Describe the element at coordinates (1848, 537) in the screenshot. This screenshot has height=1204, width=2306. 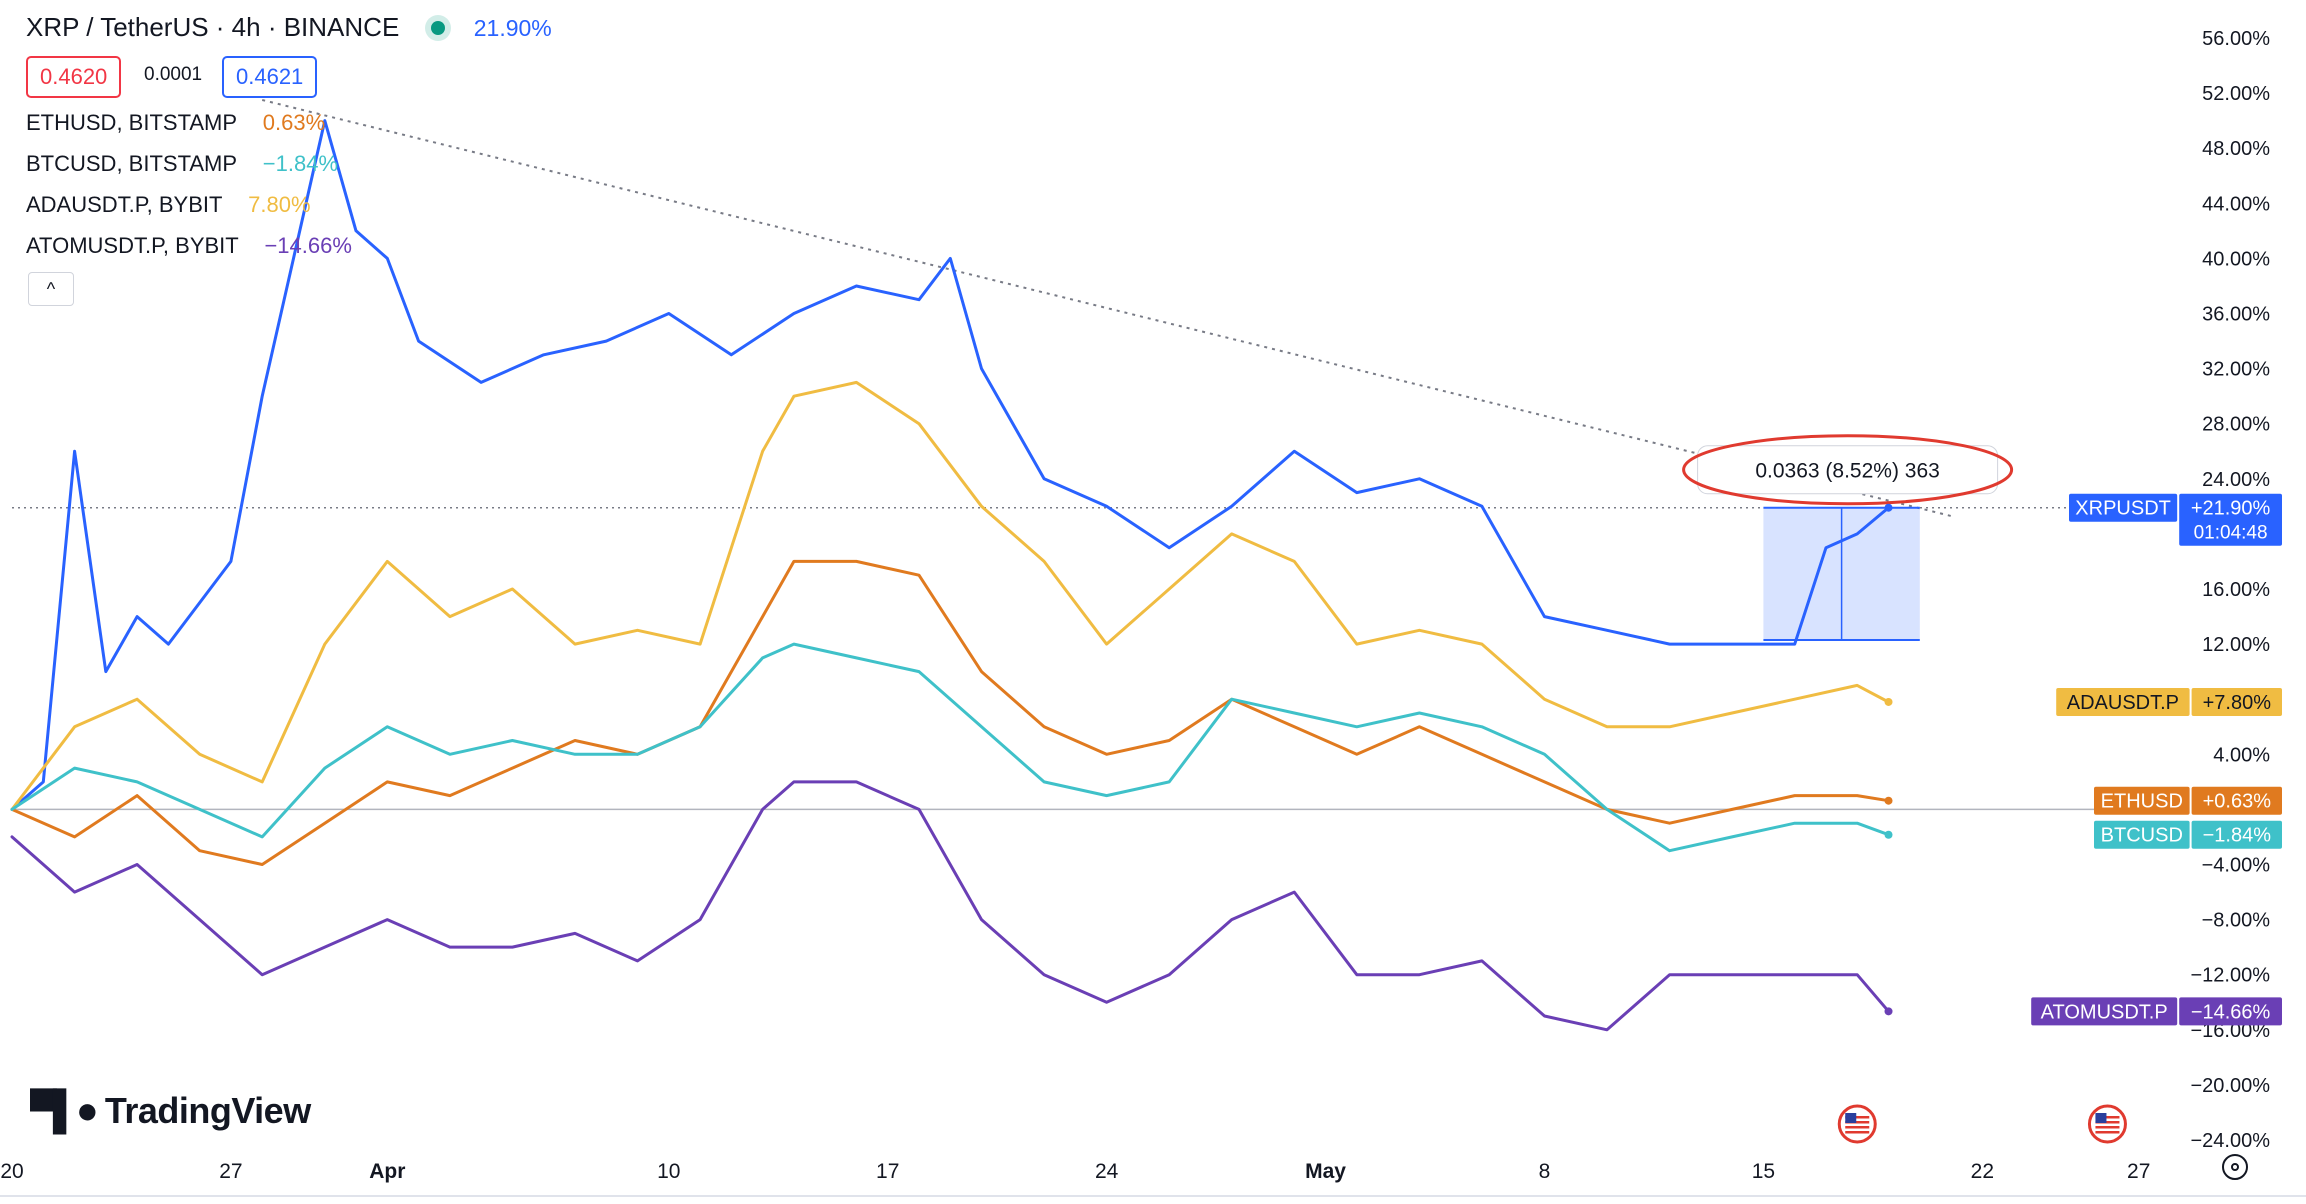
I see `measure-tool: 0.0363 (8.52%) 363` at that location.